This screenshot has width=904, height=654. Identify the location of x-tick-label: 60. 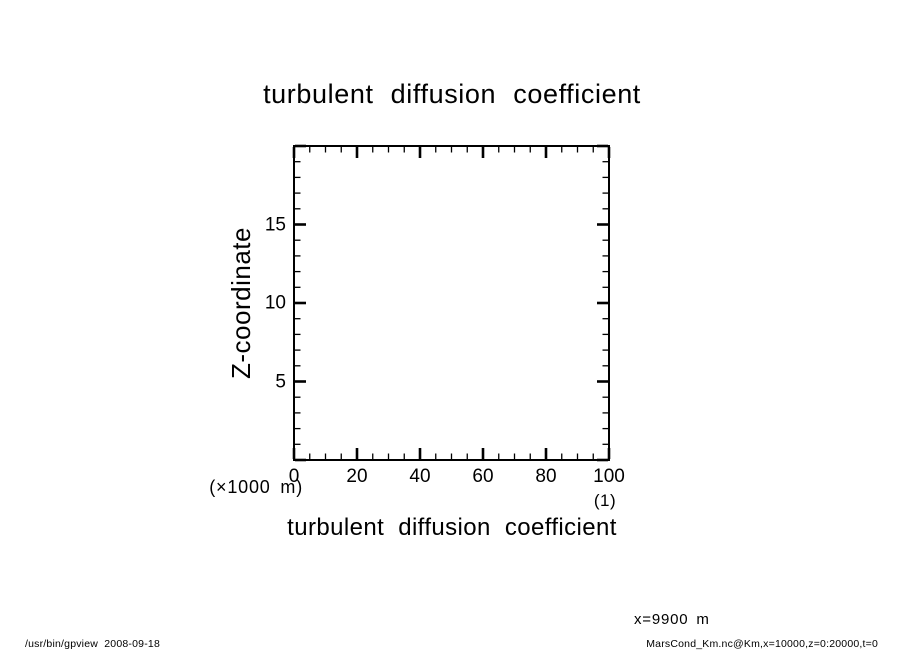
(483, 476).